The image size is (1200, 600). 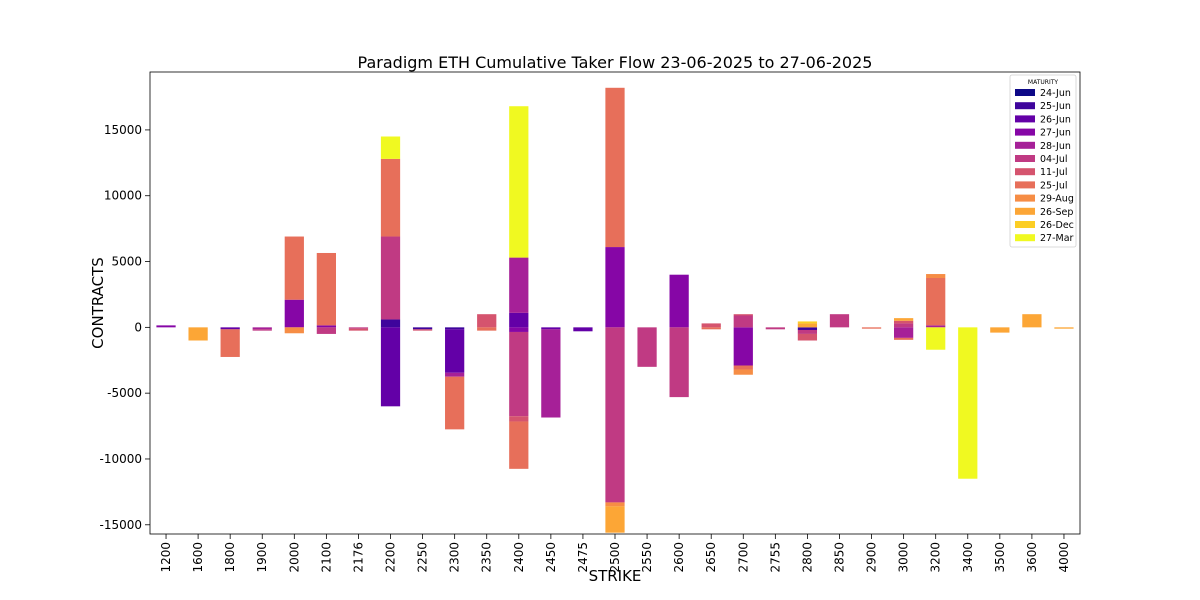 What do you see at coordinates (262, 557) in the screenshot?
I see `x-tick-label: 1900` at bounding box center [262, 557].